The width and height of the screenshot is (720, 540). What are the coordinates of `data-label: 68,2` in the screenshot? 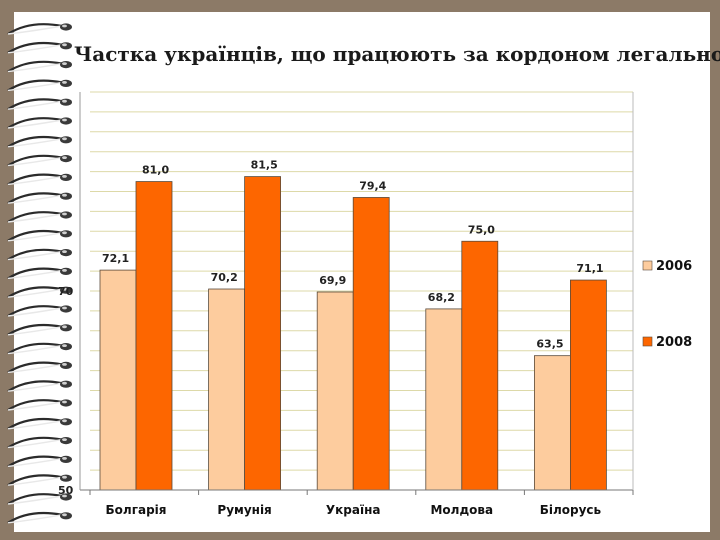 It's located at (441, 297).